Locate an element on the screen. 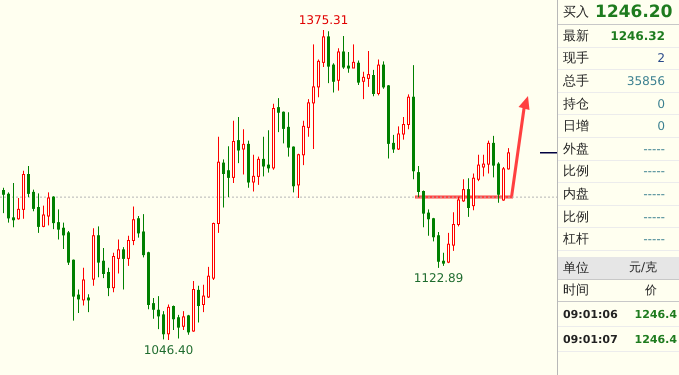 The height and width of the screenshot is (375, 679). annotation: 1122.89 is located at coordinates (439, 277).